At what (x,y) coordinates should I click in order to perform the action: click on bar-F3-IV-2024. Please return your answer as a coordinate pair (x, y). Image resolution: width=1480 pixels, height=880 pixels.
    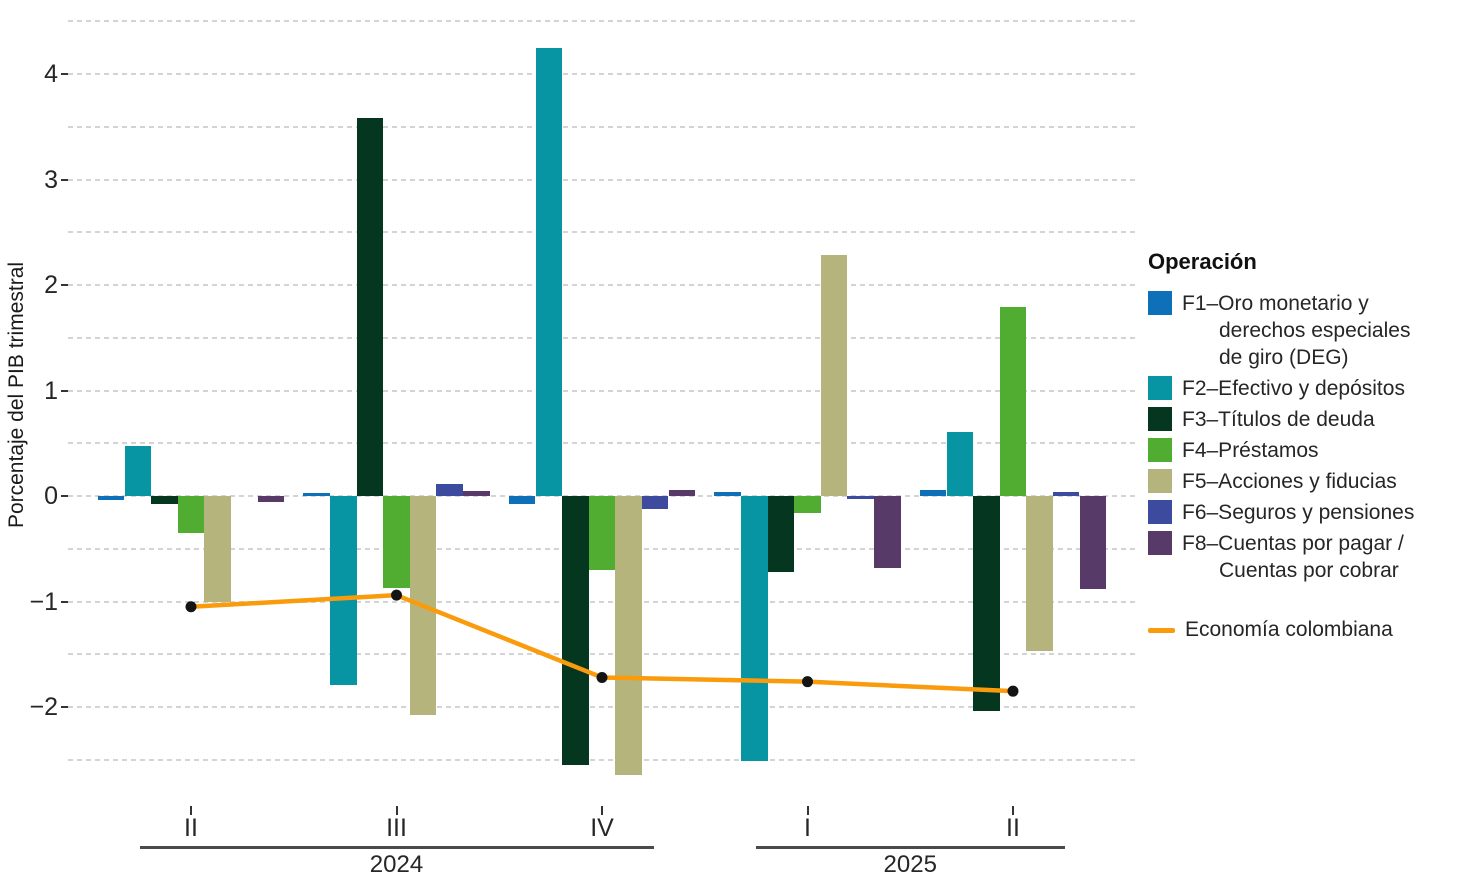
    Looking at the image, I should click on (575, 631).